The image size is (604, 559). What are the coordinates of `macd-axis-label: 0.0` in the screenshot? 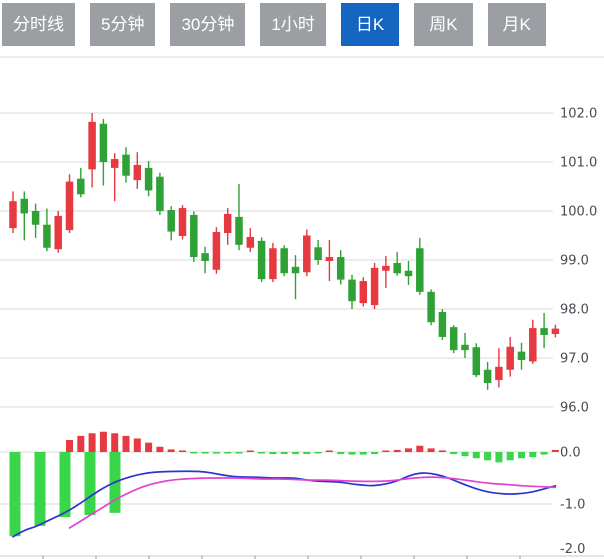 It's located at (570, 453).